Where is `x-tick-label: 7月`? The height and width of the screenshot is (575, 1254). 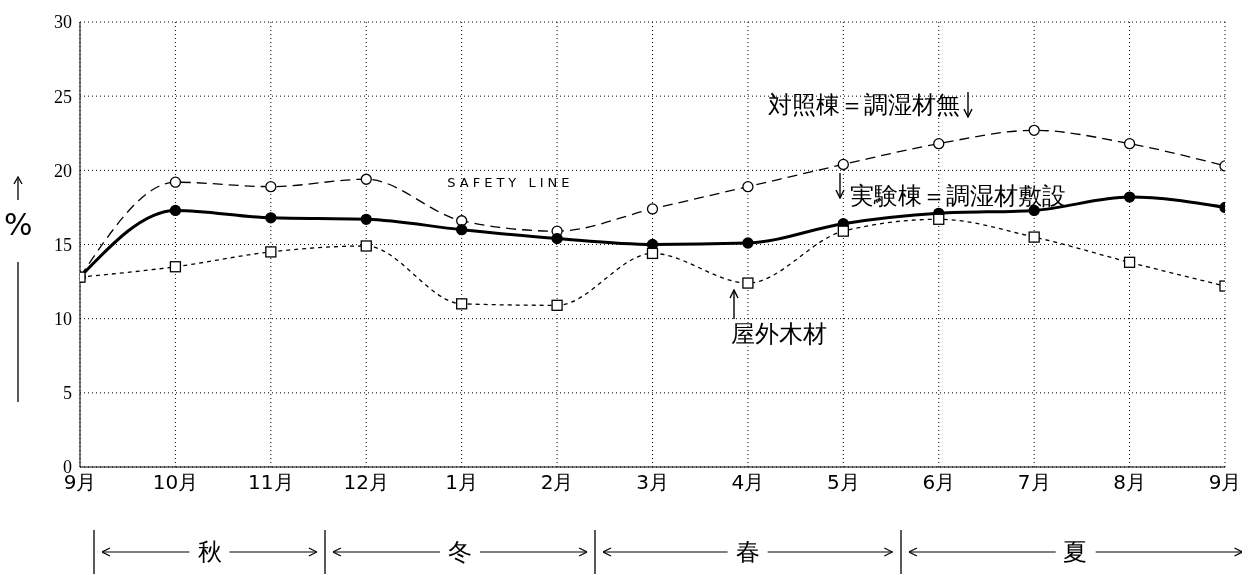 x-tick-label: 7月 is located at coordinates (1034, 482).